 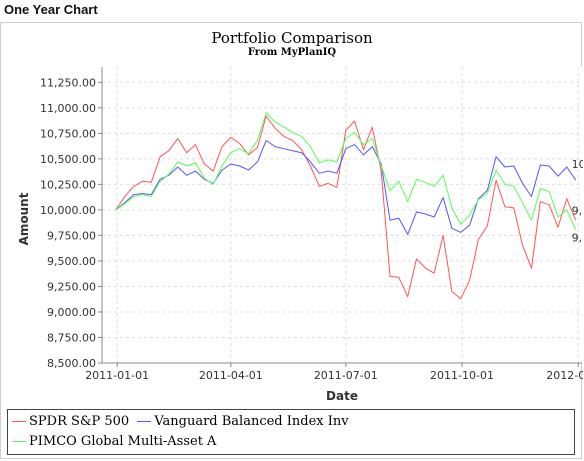 I want to click on legend-item-pimco: PIMCO Global Multi-Asset A, so click(x=114, y=442).